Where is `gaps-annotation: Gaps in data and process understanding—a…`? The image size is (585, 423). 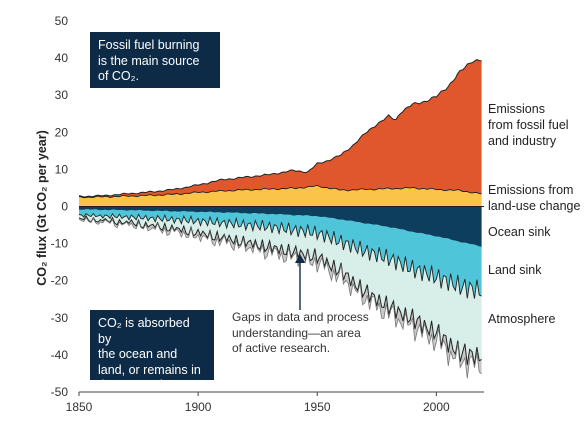
gaps-annotation: Gaps in data and process understanding—a… is located at coordinates (300, 304).